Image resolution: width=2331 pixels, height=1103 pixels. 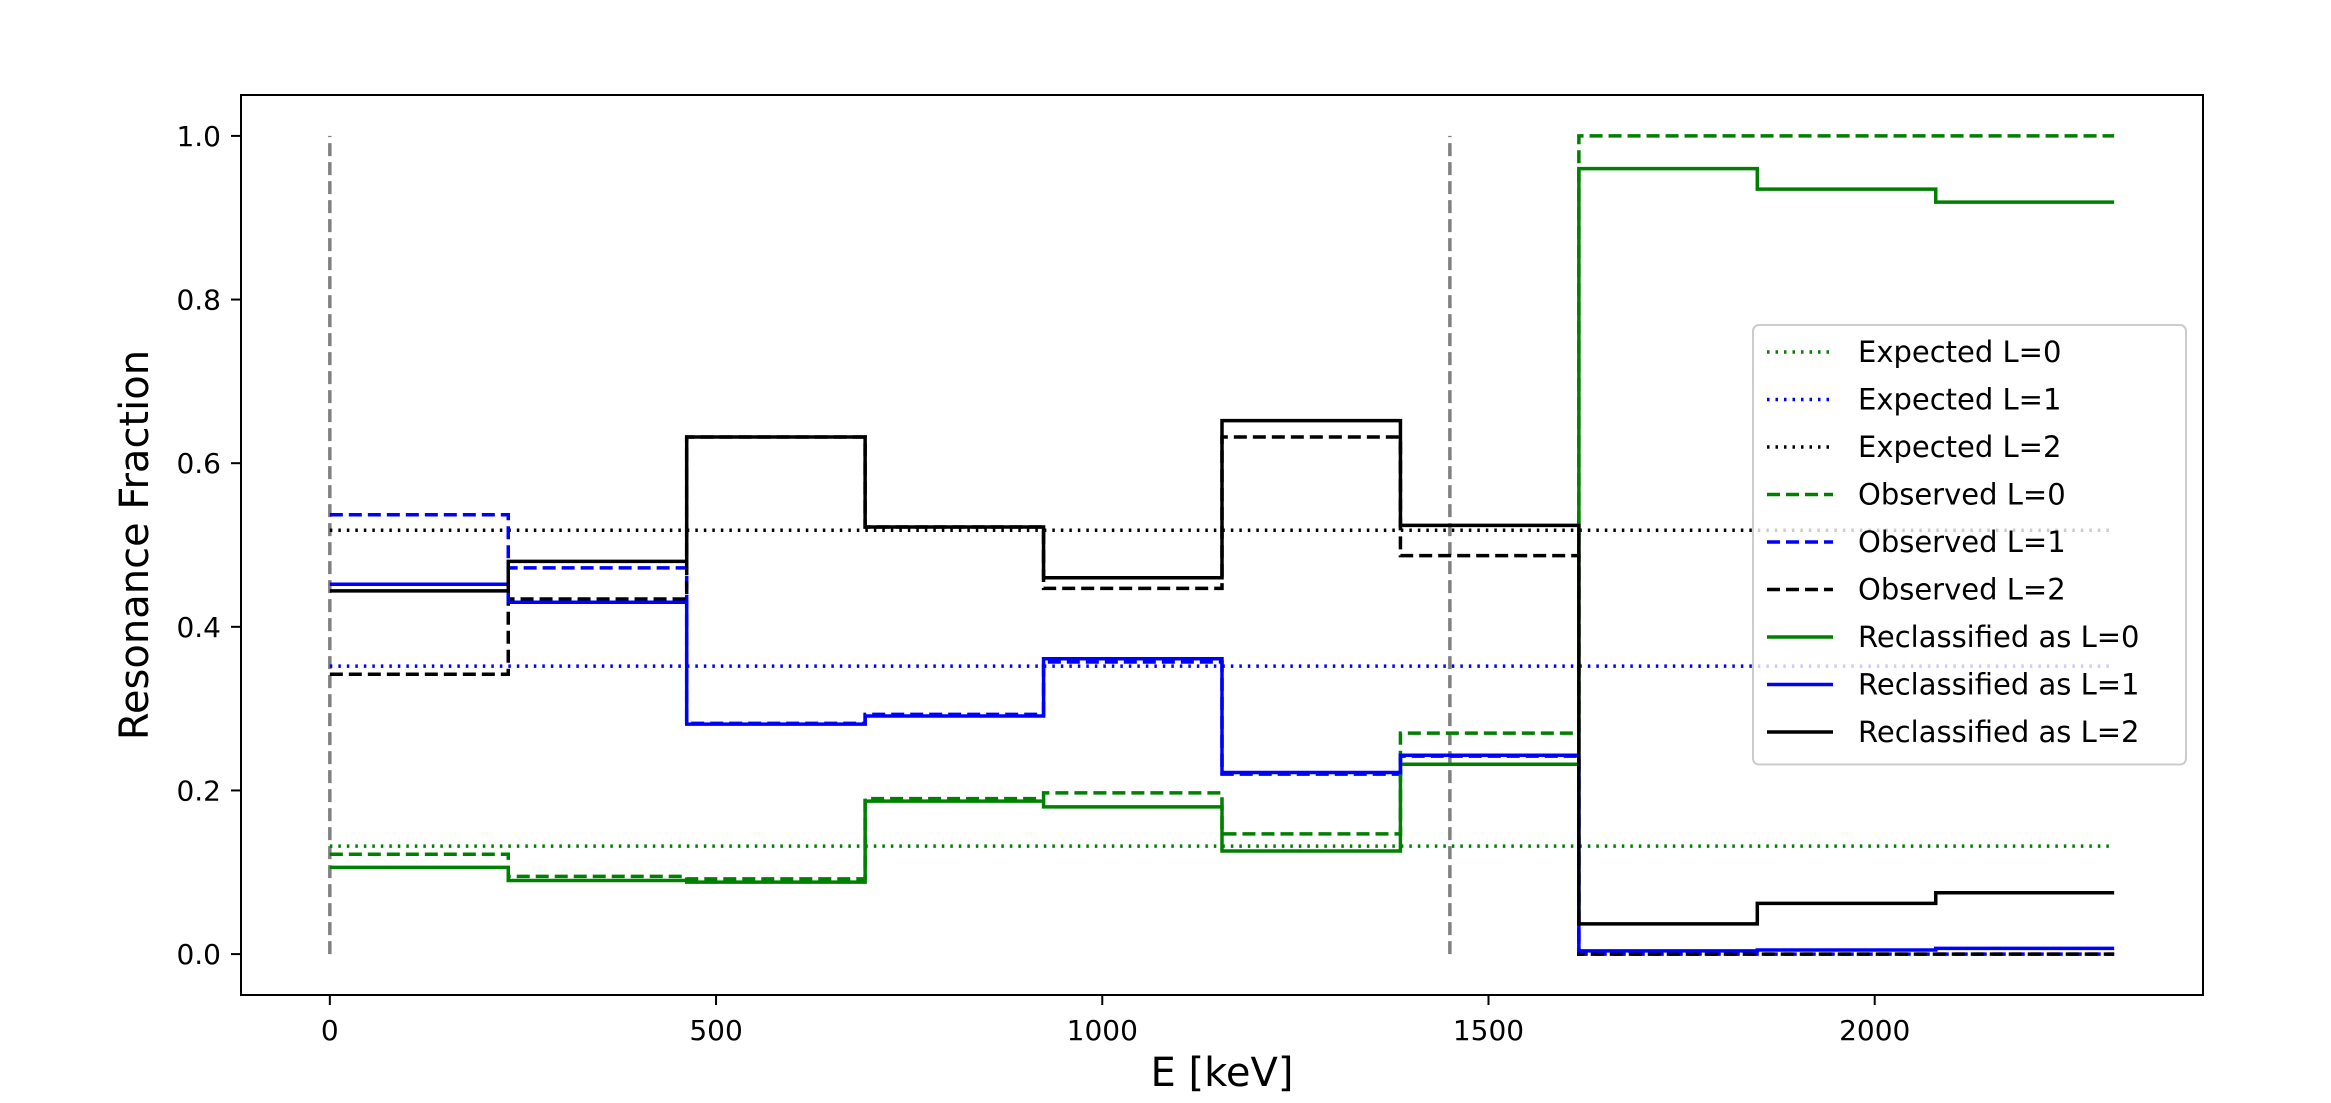 What do you see at coordinates (135, 545) in the screenshot?
I see `y-axis-label: Resonance Fraction` at bounding box center [135, 545].